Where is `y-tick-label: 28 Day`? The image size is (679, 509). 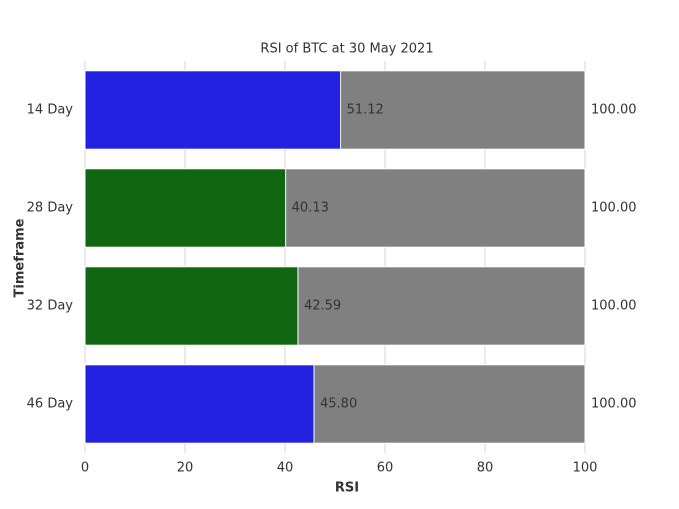
y-tick-label: 28 Day is located at coordinates (50, 208).